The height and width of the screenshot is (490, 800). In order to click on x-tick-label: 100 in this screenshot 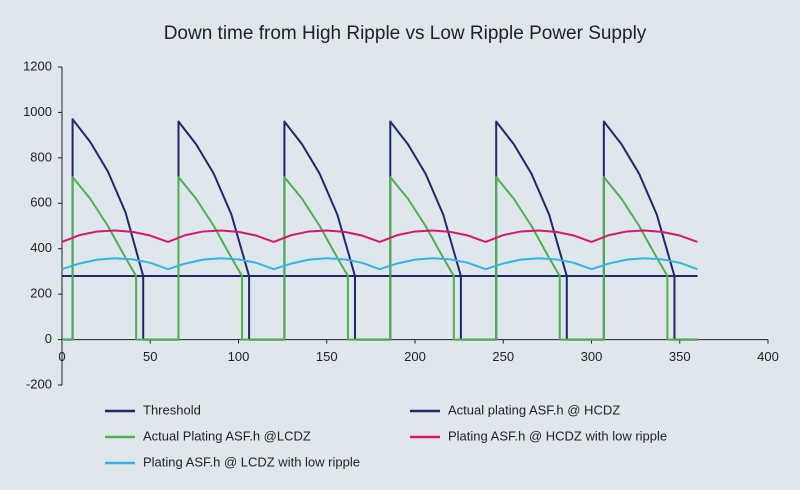, I will do `click(239, 356)`.